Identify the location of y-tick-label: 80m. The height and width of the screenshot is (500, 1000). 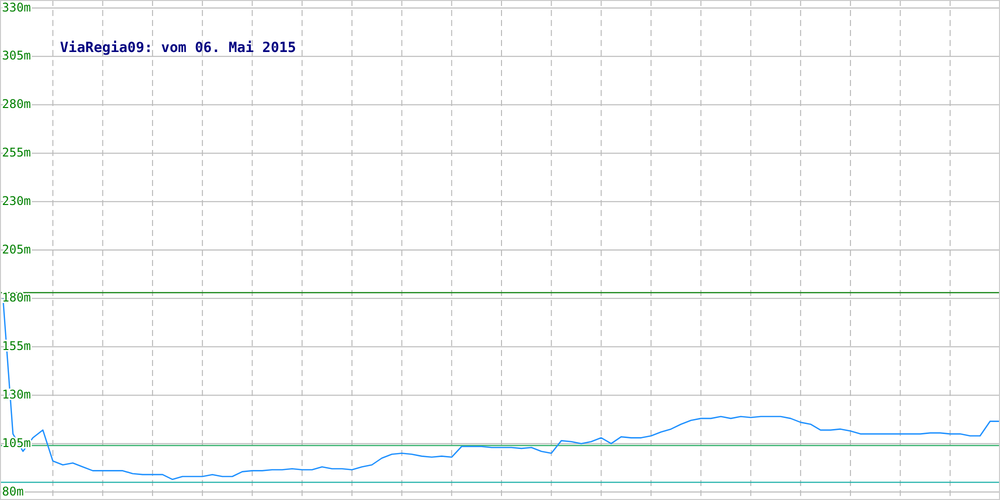
(13, 491).